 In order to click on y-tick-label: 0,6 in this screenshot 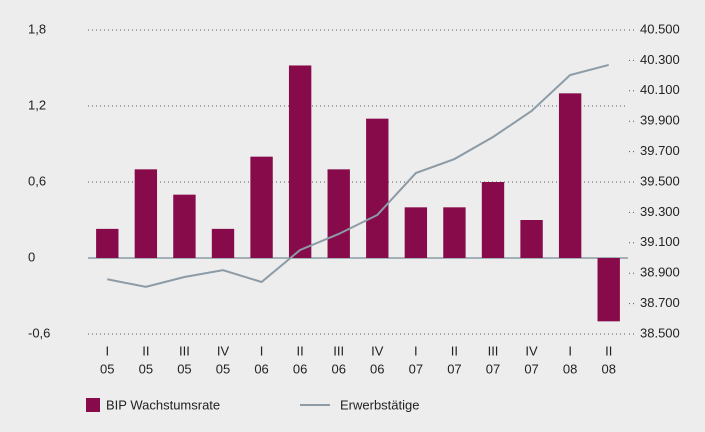, I will do `click(37, 180)`.